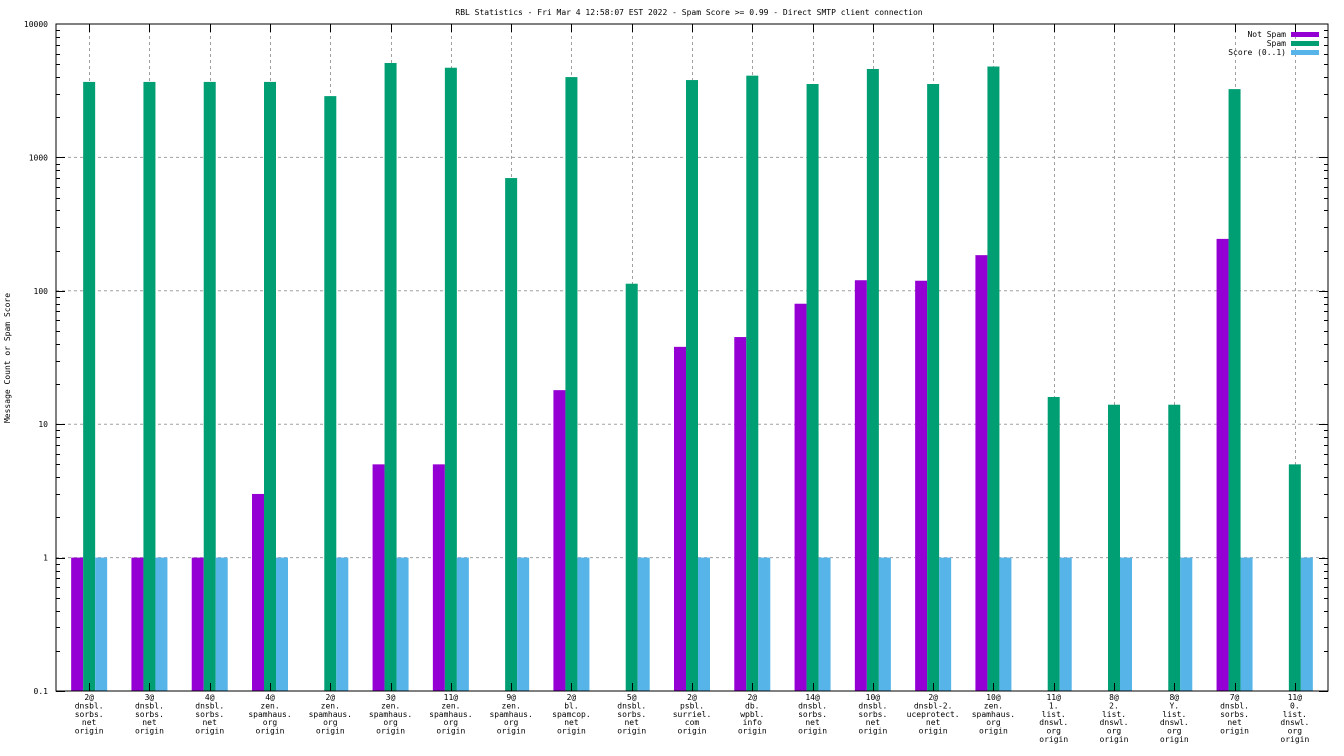  I want to click on x-tick-label: 5@, so click(632, 697).